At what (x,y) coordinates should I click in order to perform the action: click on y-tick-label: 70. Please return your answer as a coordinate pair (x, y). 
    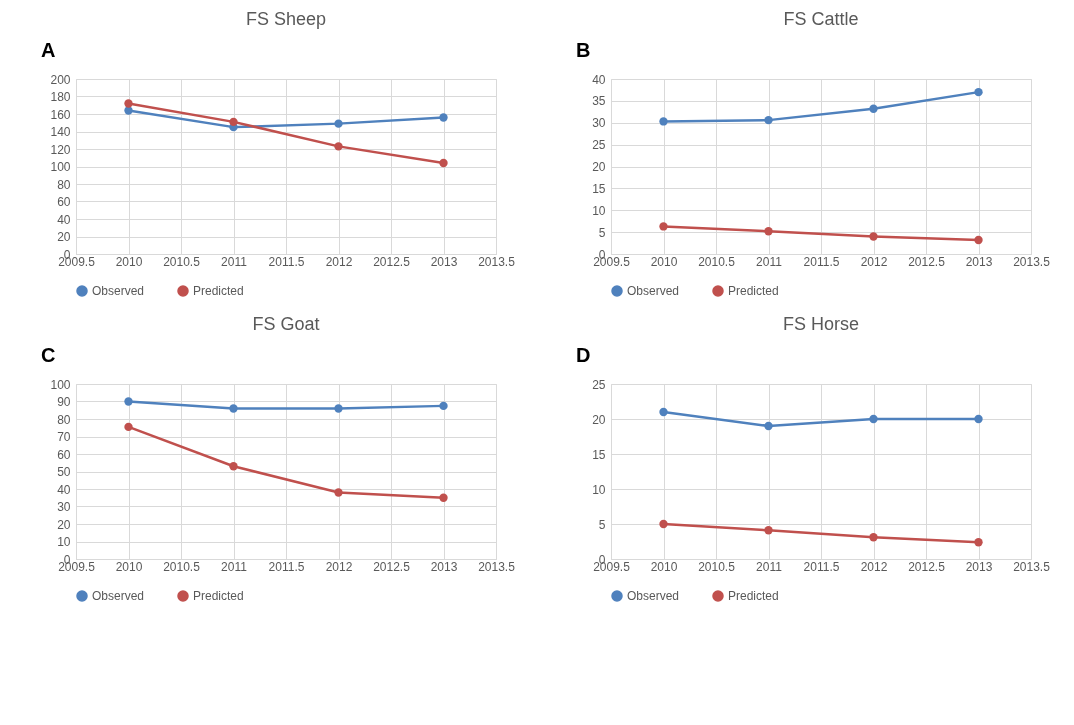
    Looking at the image, I should click on (64, 437).